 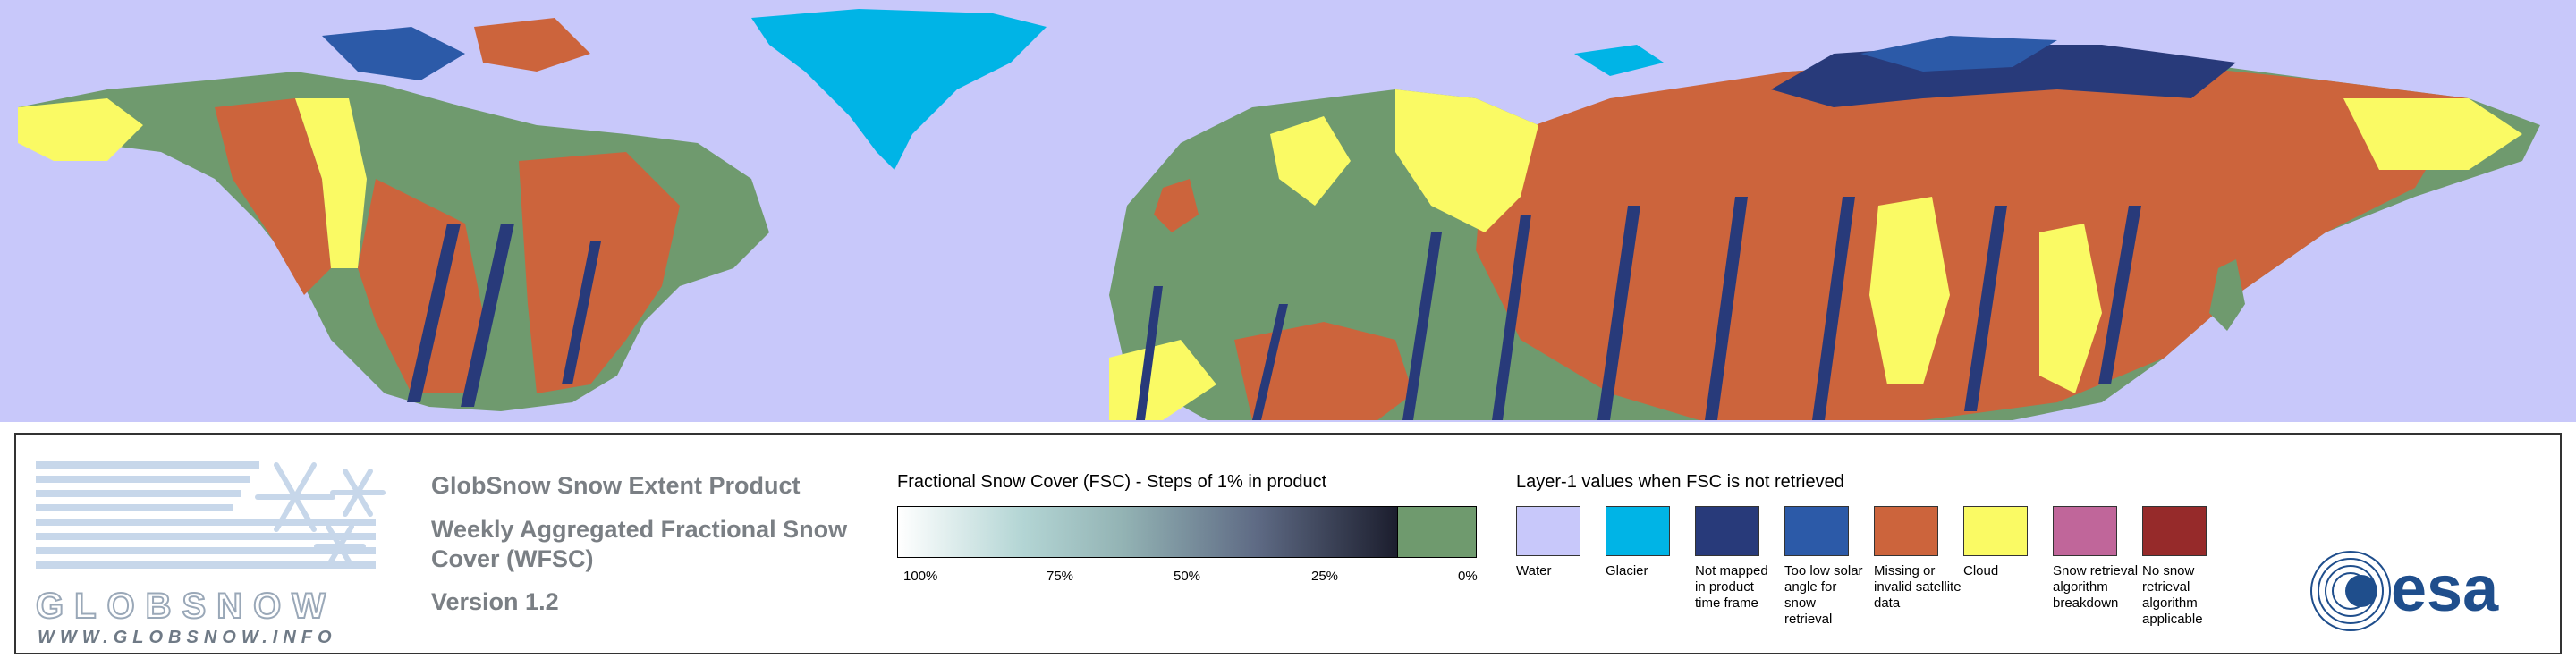 I want to click on globsnow-wordmark: GLOBSNOW, so click(x=185, y=607).